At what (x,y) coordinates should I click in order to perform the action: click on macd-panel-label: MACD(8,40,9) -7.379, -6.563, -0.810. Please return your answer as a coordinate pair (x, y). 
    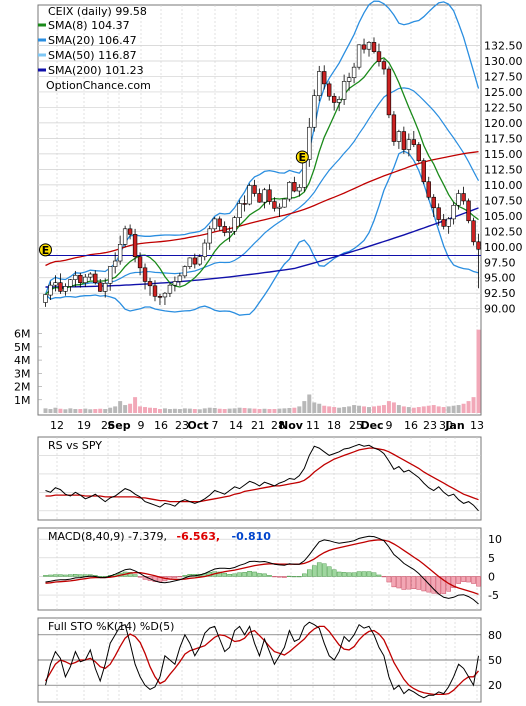
    Looking at the image, I should click on (159, 536).